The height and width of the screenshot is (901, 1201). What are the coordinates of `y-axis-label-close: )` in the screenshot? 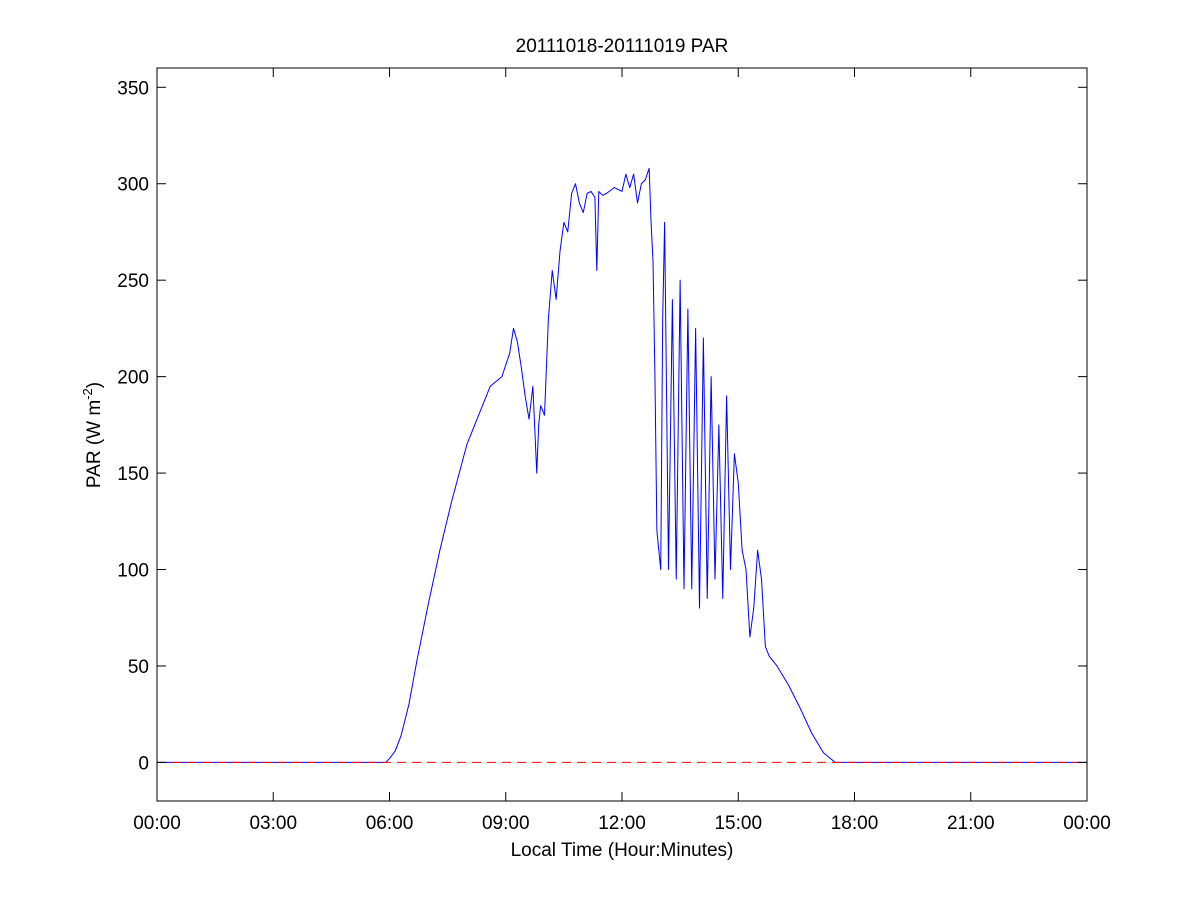 It's located at (94, 385).